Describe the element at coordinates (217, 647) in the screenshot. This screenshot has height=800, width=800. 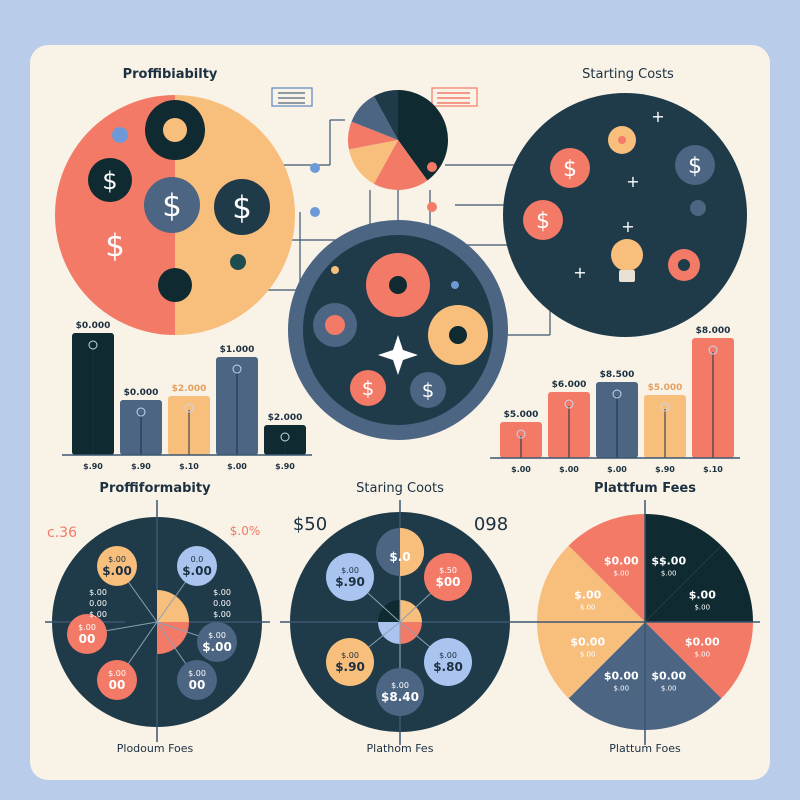
I see `bubble-value: $.00` at that location.